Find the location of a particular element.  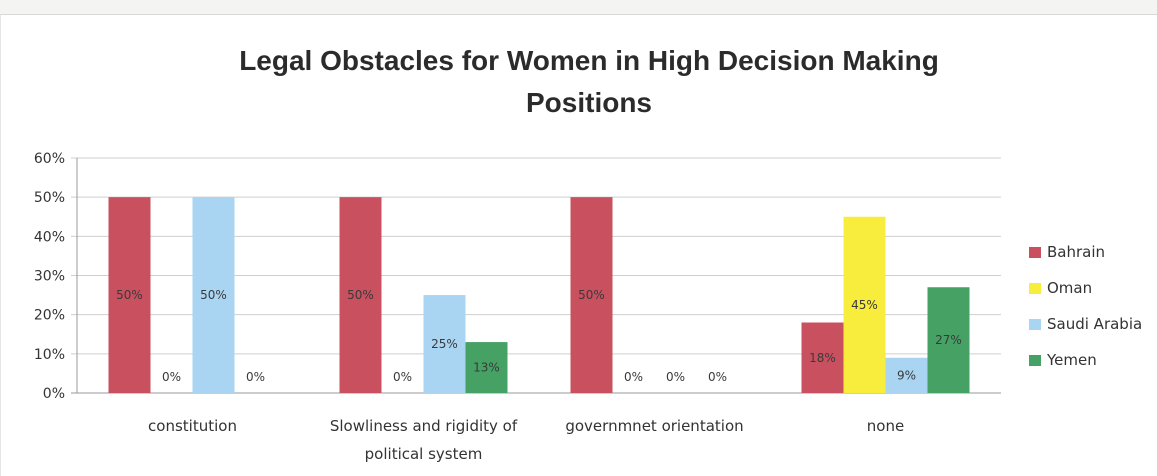

data-label: 45% is located at coordinates (864, 305).